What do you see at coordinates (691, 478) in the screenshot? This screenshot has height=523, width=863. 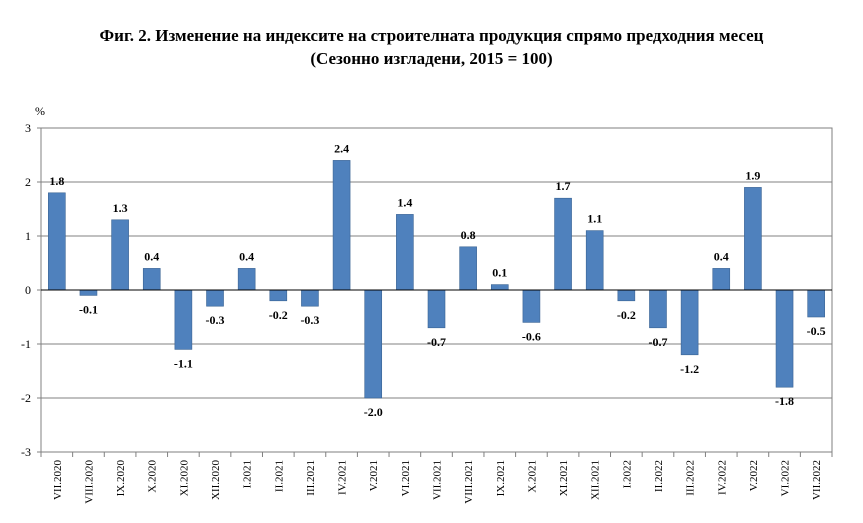 I see `x-tick-label: III.2022` at bounding box center [691, 478].